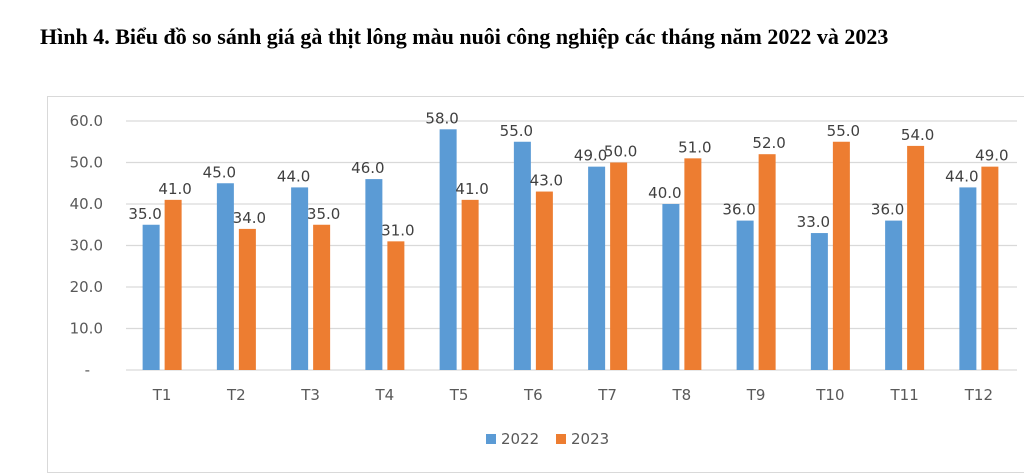 The height and width of the screenshot is (475, 1024). What do you see at coordinates (162, 395) in the screenshot?
I see `x-tick-label: T1` at bounding box center [162, 395].